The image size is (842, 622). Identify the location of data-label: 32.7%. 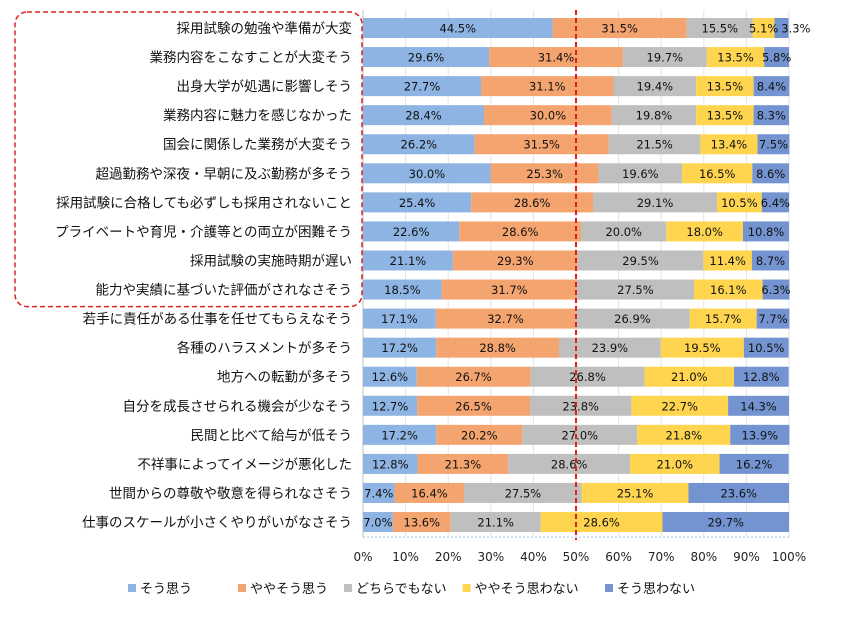
(505, 319).